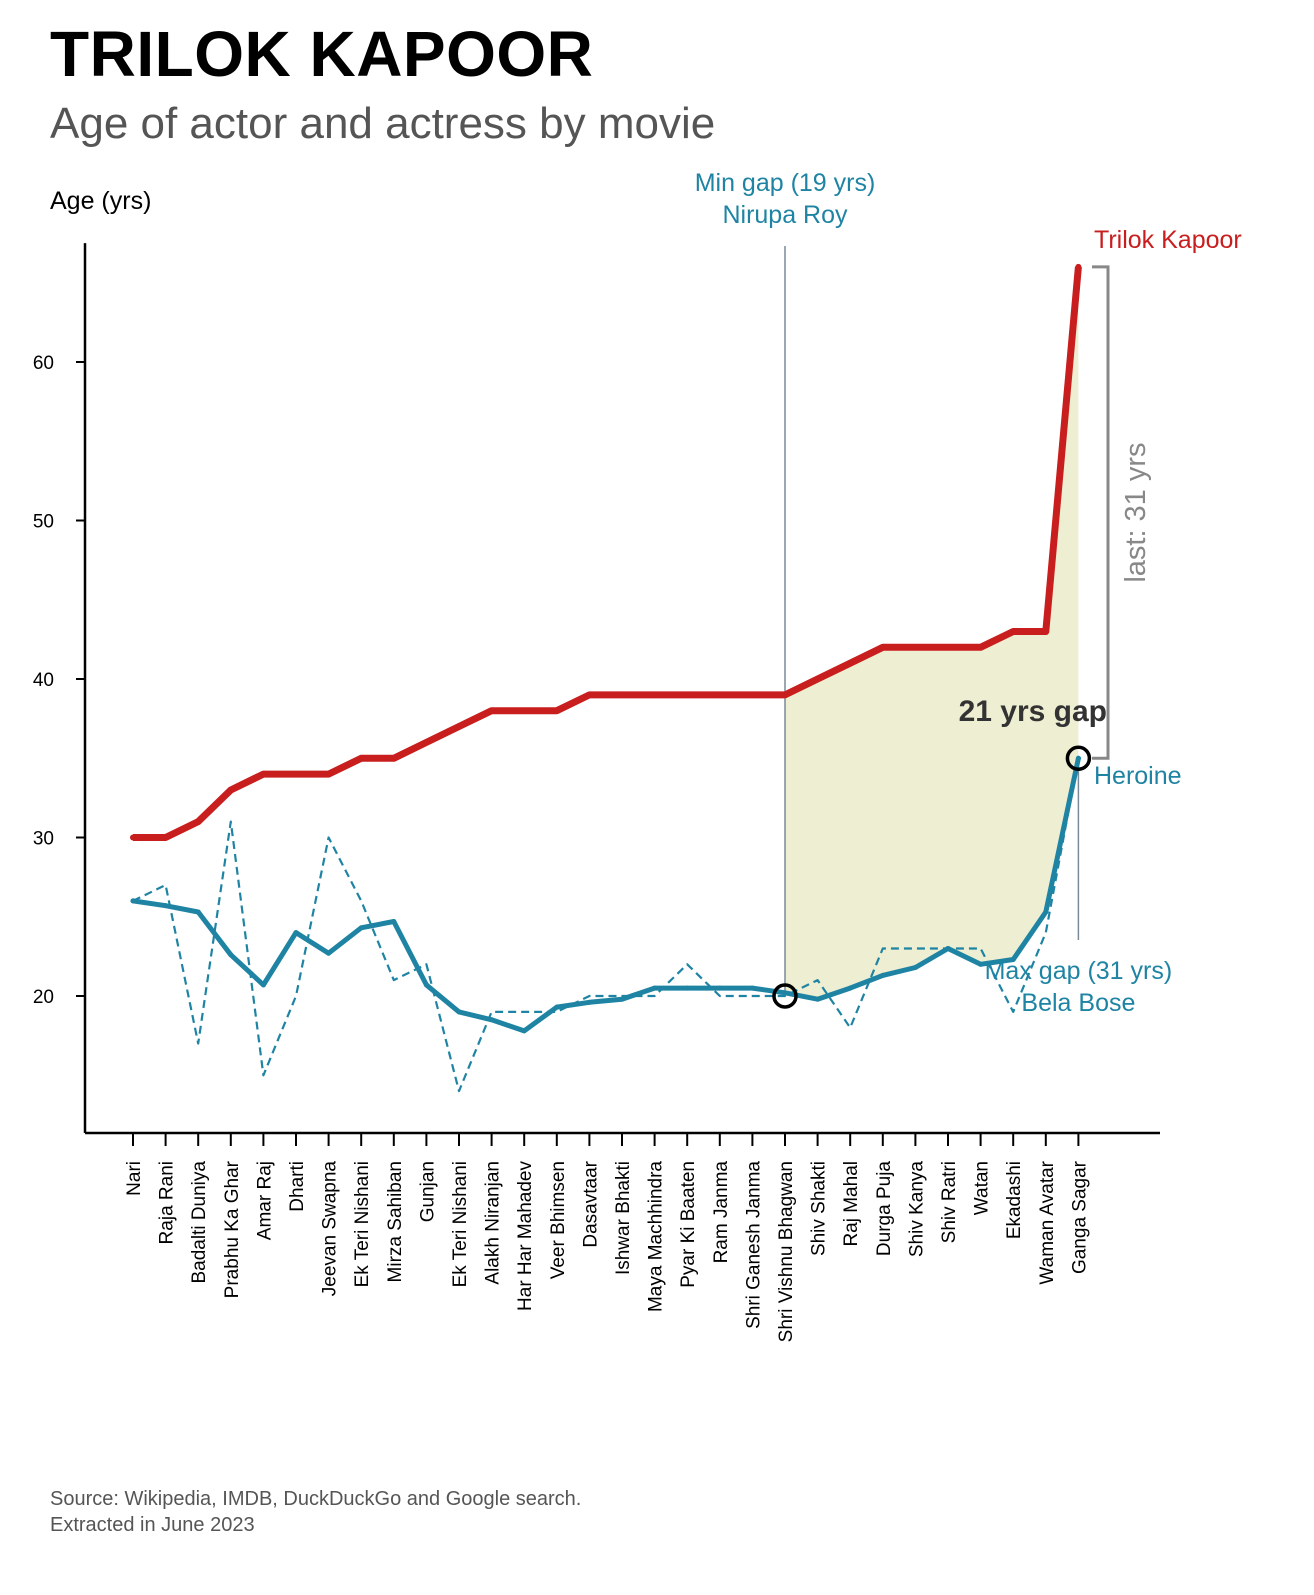  I want to click on y-axis-label: Age (yrs), so click(101, 201).